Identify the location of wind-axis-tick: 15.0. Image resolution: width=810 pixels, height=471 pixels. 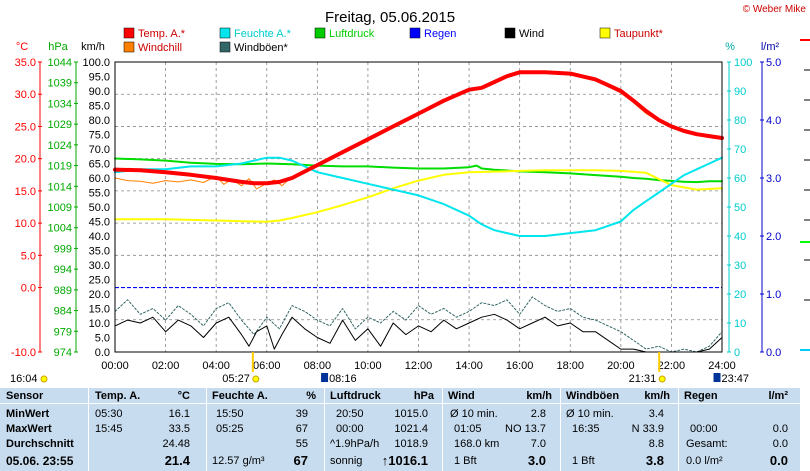
(99, 310).